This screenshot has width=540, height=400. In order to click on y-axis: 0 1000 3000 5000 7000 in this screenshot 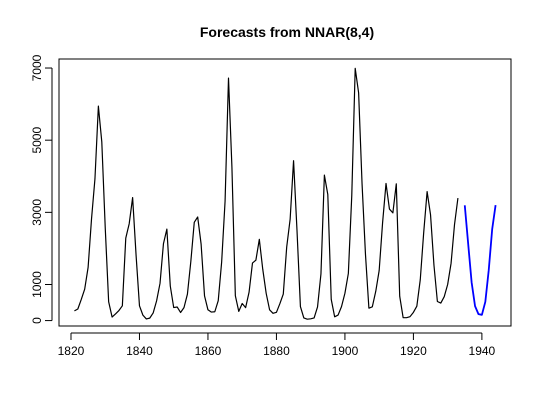, I will do `click(41, 189)`.